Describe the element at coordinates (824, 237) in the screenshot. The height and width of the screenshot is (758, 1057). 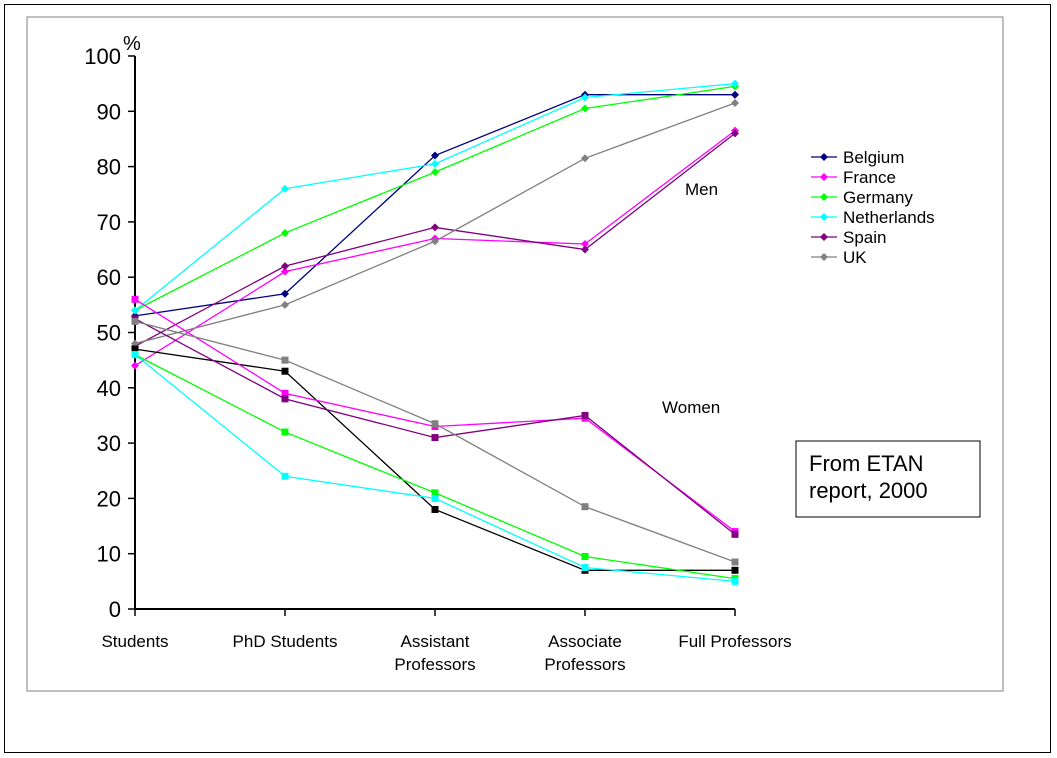
I see `legend-marker-spain` at that location.